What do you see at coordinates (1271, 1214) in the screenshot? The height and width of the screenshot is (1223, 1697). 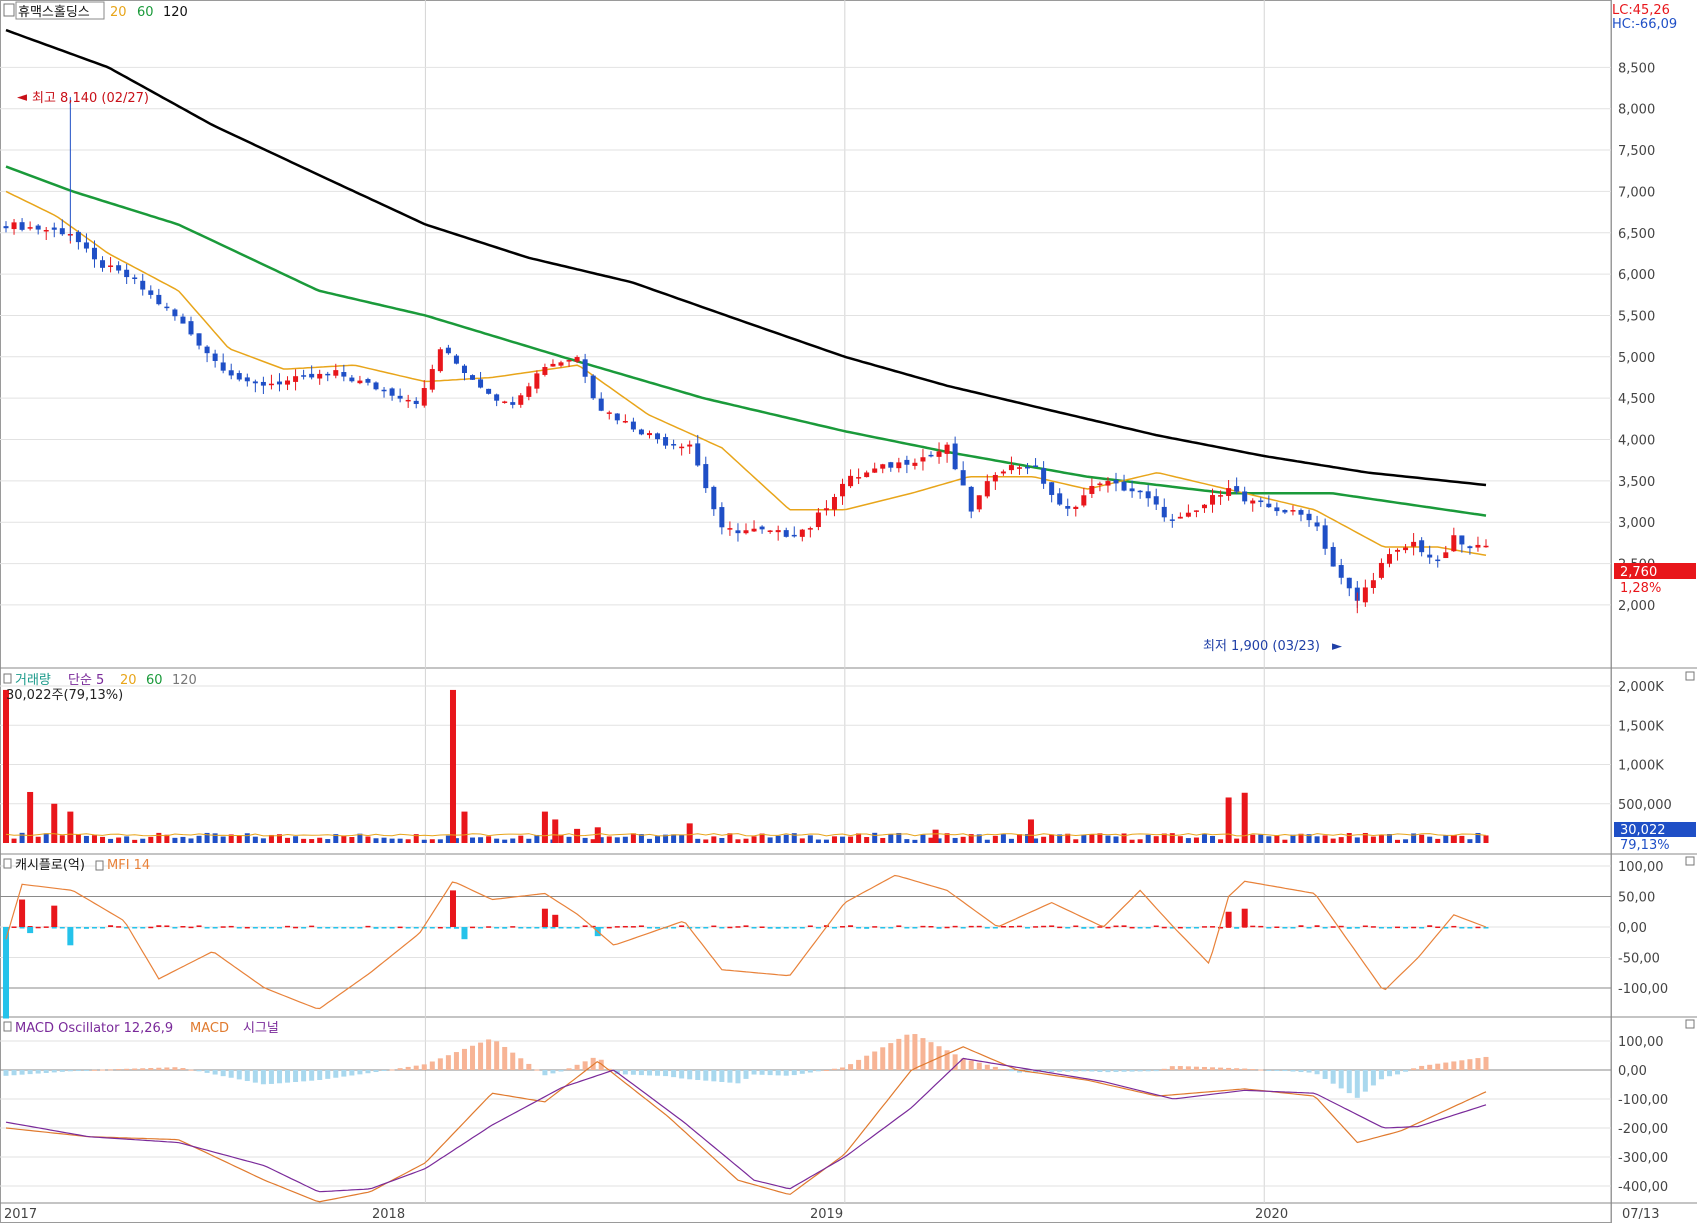 I see `x-label-2020: 2020` at bounding box center [1271, 1214].